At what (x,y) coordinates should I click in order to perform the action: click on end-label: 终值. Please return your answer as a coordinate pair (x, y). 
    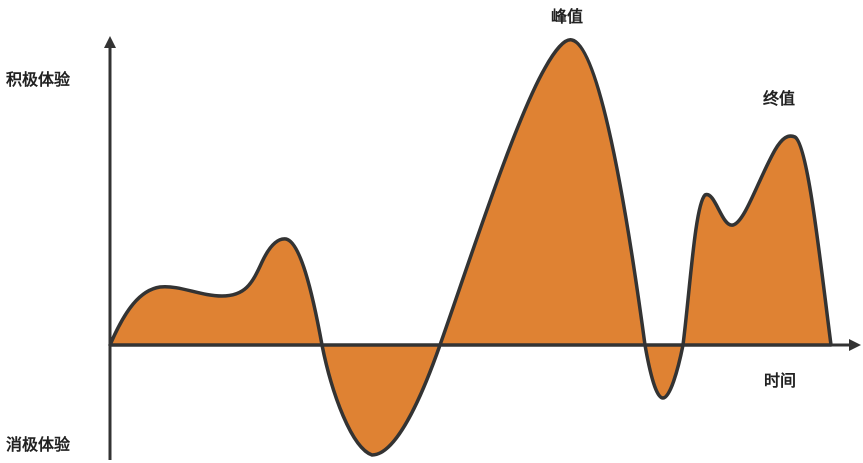
    Looking at the image, I should click on (779, 98).